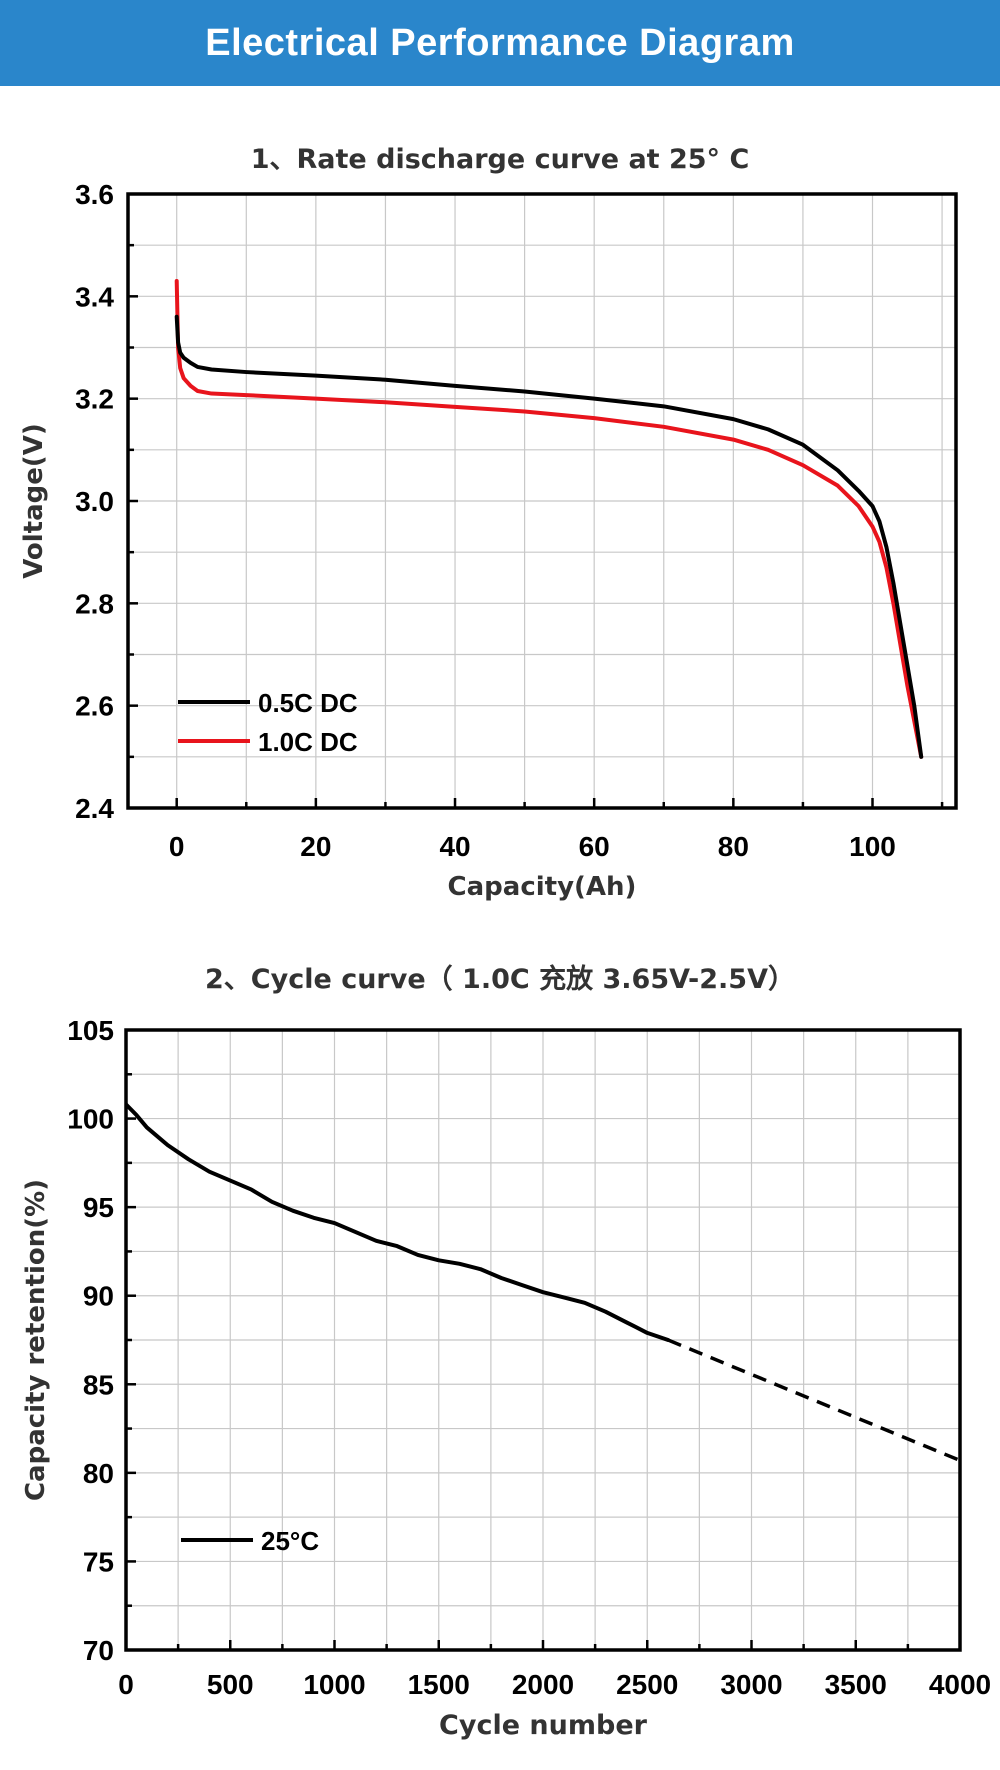  What do you see at coordinates (36, 1340) in the screenshot?
I see `y-axis-label: Capacity retention(%)` at bounding box center [36, 1340].